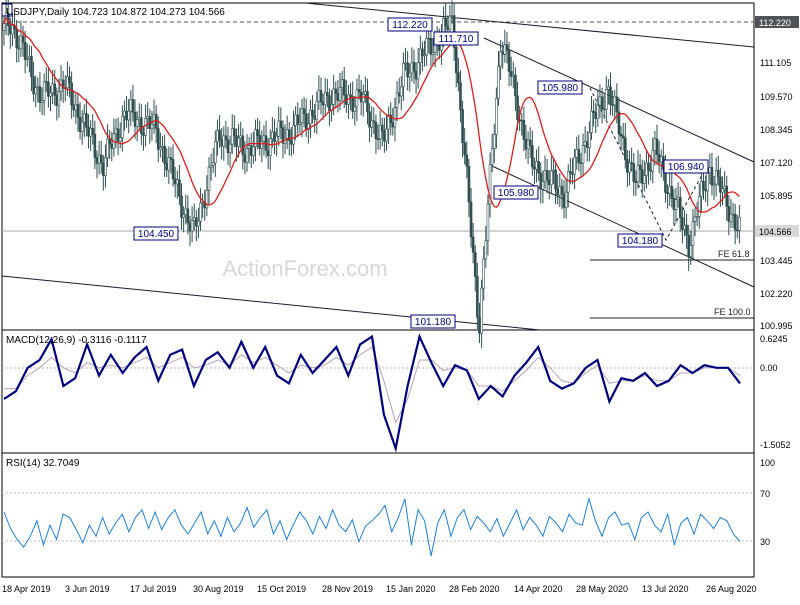 This screenshot has width=800, height=605. Describe the element at coordinates (776, 261) in the screenshot. I see `price-tick: 103.445` at that location.